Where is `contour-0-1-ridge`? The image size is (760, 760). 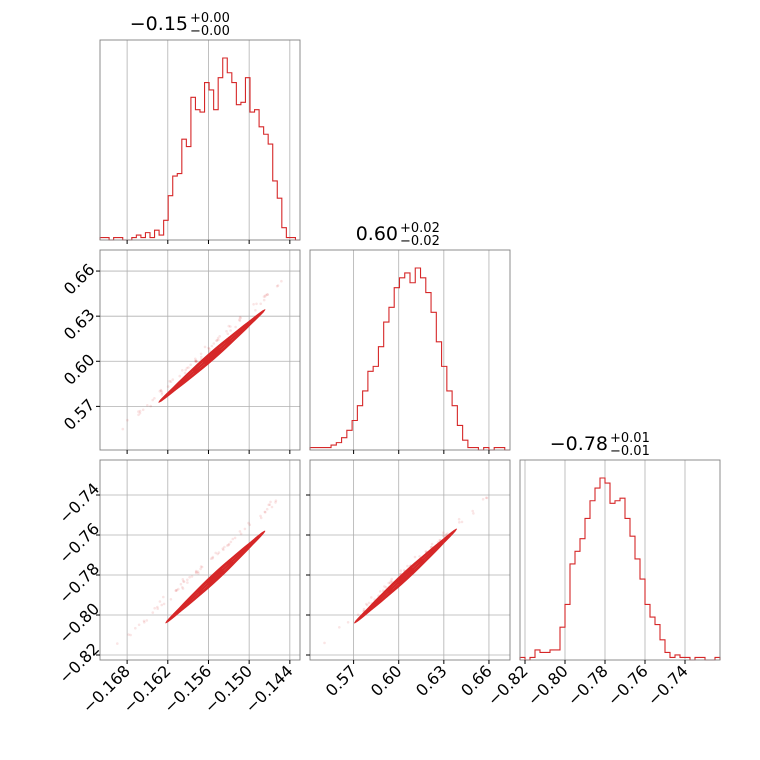
contour-0-1-ridge is located at coordinates (211, 356).